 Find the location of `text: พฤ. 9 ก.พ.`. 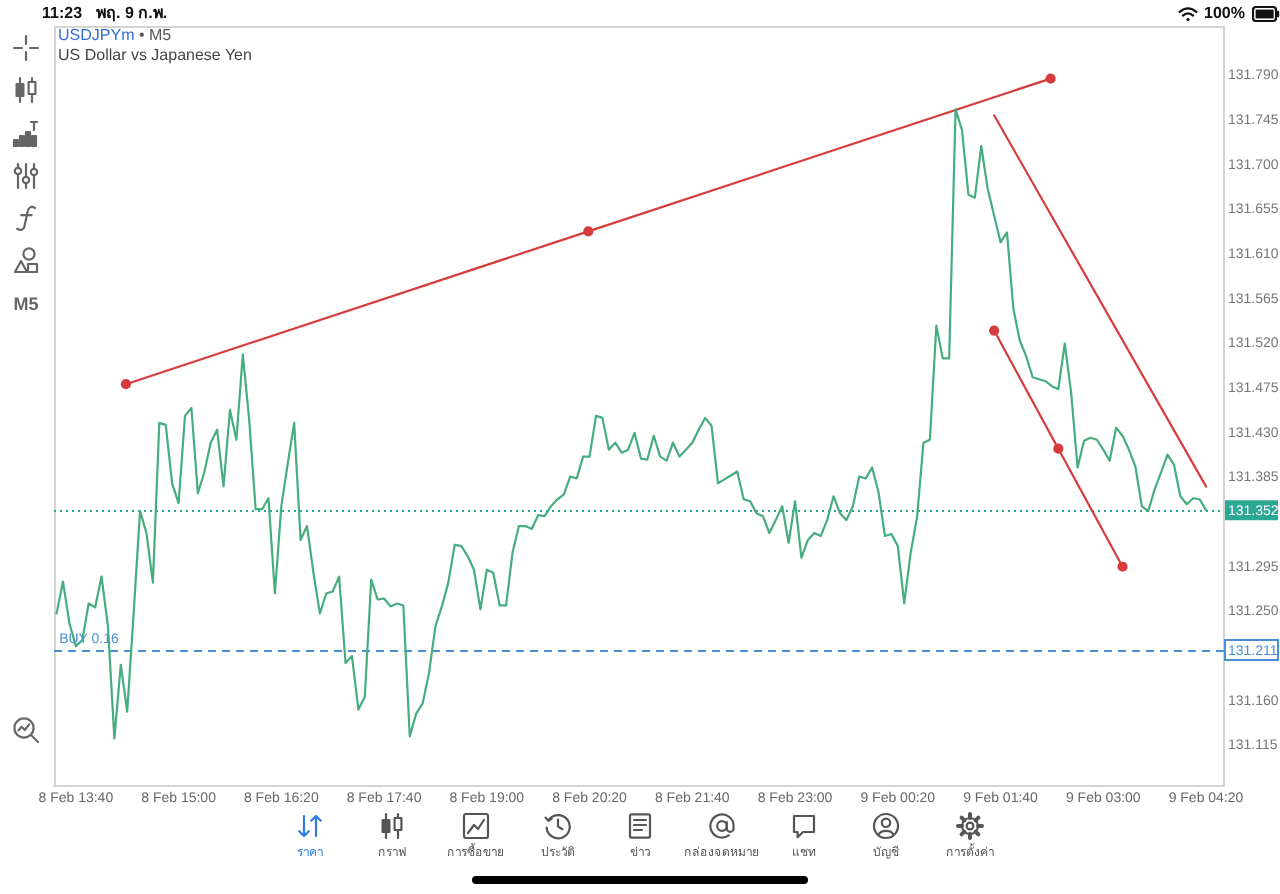

text: พฤ. 9 ก.พ. is located at coordinates (132, 14).